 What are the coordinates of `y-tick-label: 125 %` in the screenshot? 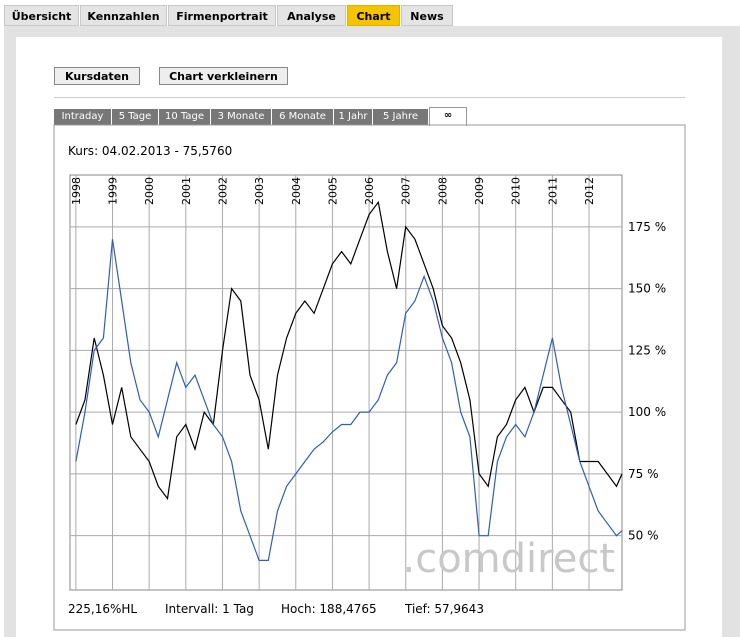 It's located at (647, 350).